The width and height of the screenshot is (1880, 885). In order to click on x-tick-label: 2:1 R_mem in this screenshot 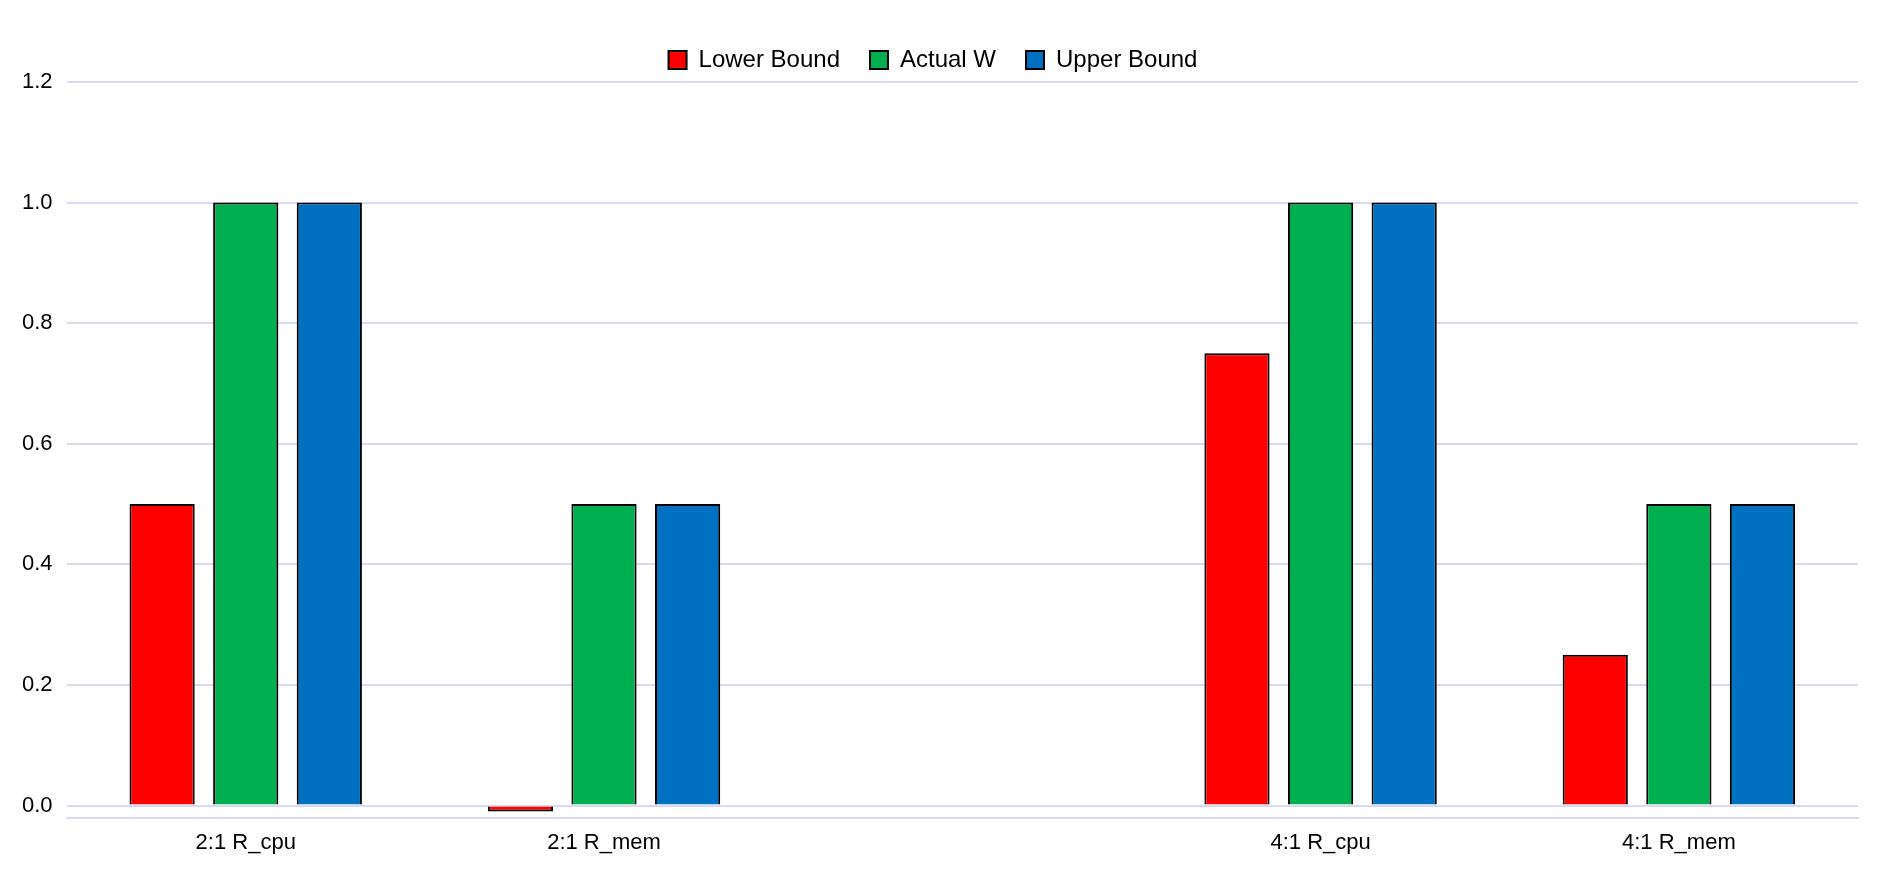, I will do `click(604, 841)`.